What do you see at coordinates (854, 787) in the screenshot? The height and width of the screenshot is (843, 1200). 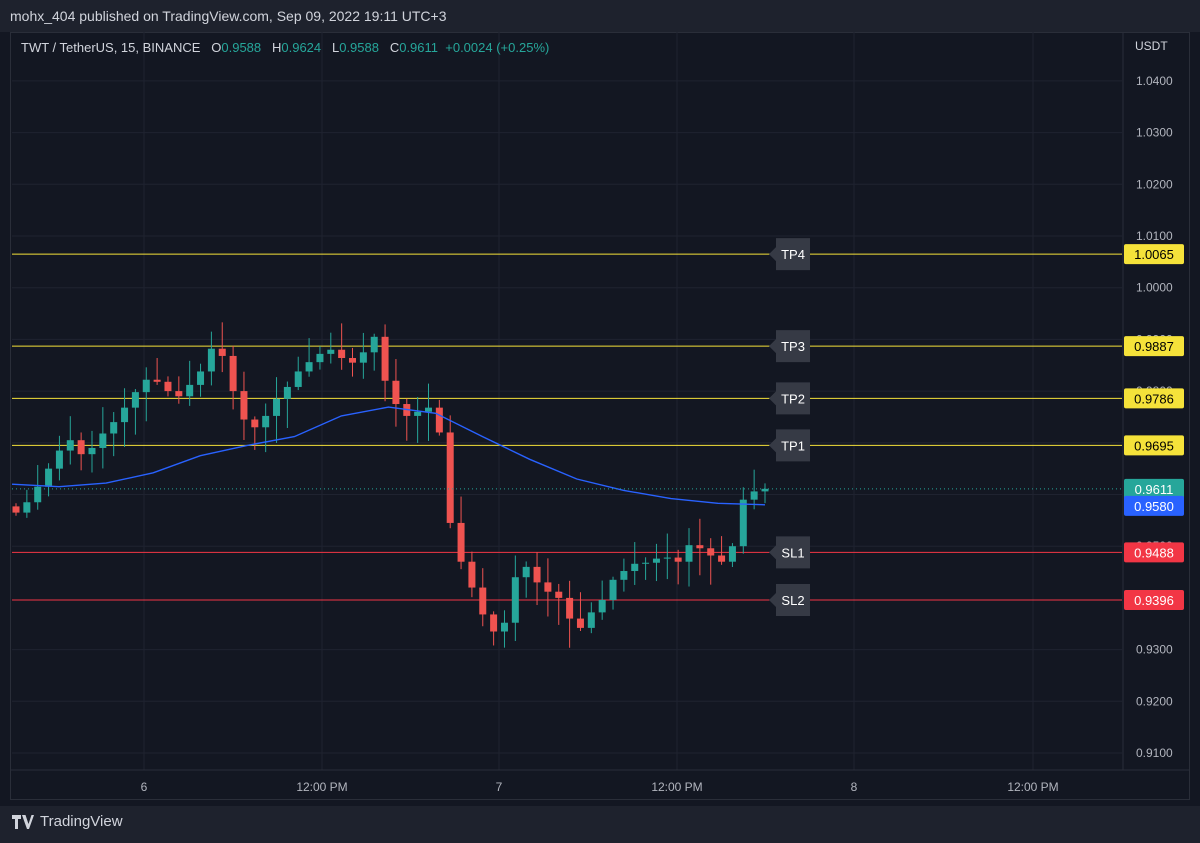 I see `time-tick-label: 8` at bounding box center [854, 787].